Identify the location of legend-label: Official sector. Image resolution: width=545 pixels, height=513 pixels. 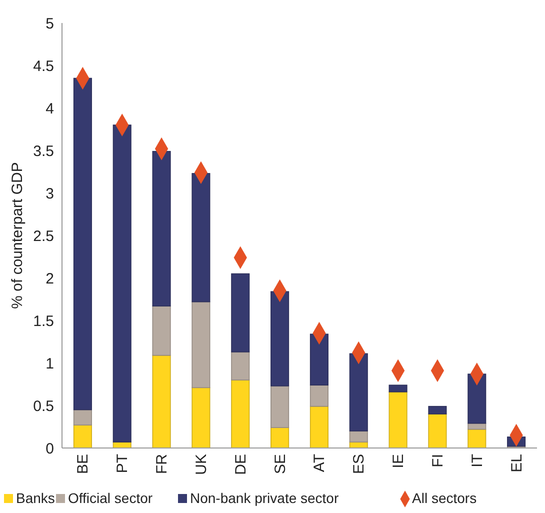
(110, 498).